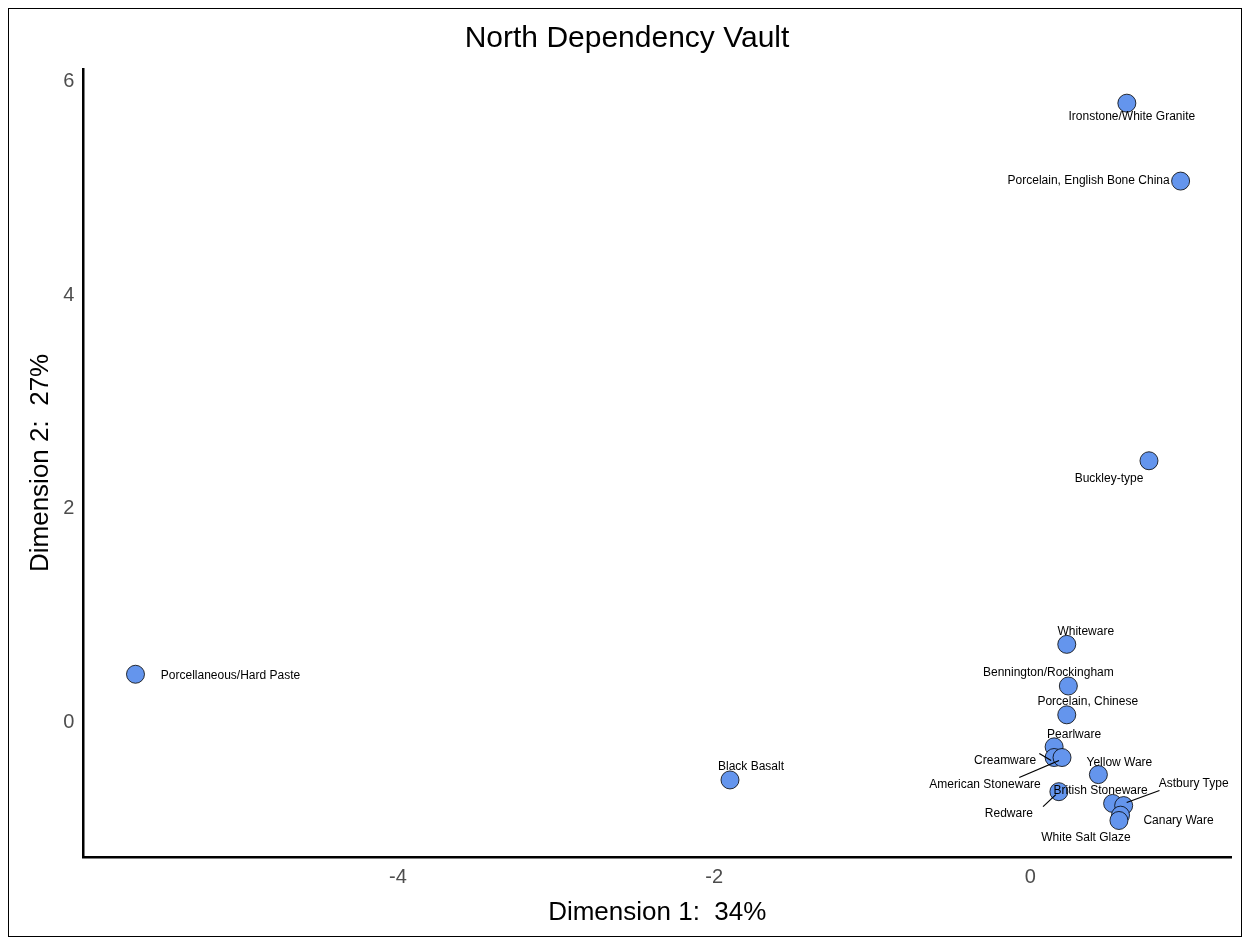  What do you see at coordinates (69, 720) in the screenshot?
I see `y-tick-label: 0` at bounding box center [69, 720].